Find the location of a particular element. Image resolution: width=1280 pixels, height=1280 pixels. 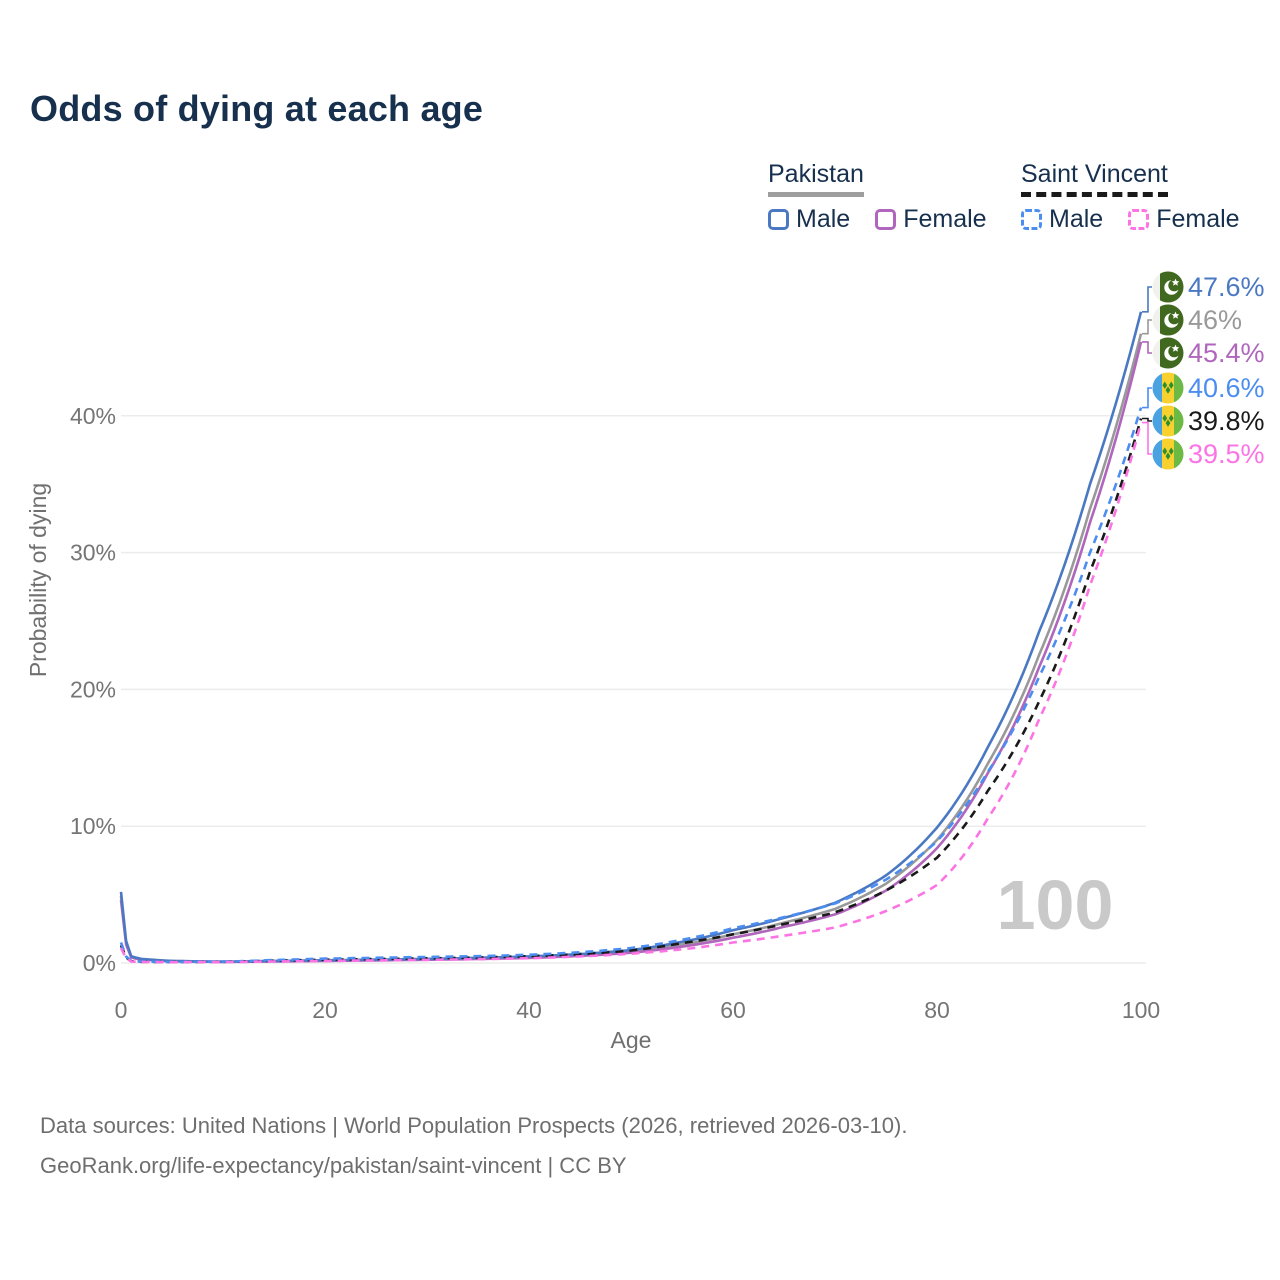

x-tick-20: 20 is located at coordinates (325, 1010).